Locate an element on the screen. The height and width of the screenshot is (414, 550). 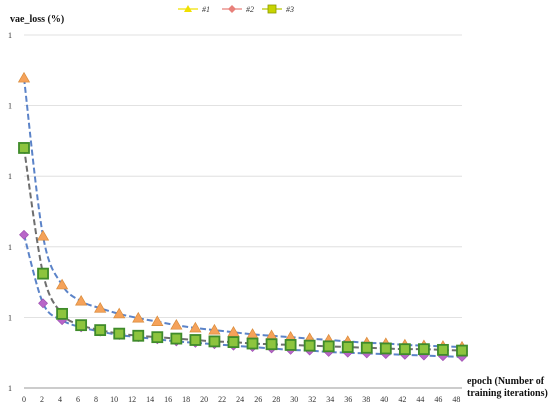
x-tick-label: 20 is located at coordinates (204, 399).